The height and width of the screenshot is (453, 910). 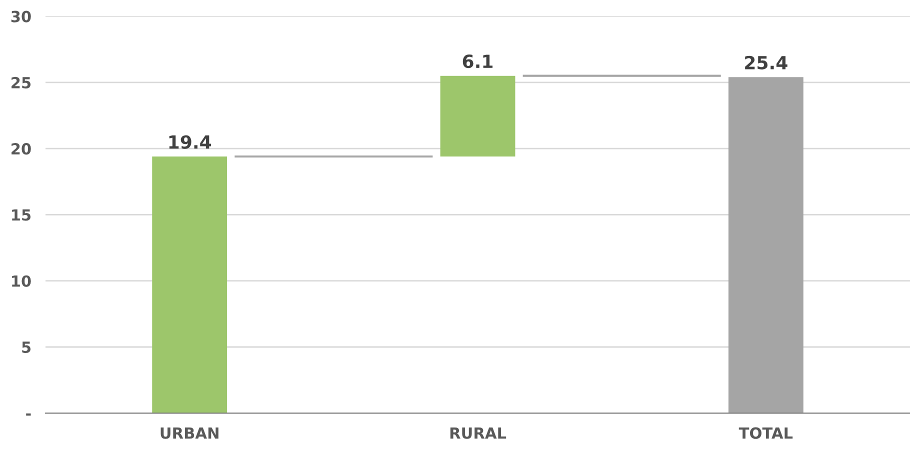 I want to click on data-label: 25.4, so click(x=766, y=63).